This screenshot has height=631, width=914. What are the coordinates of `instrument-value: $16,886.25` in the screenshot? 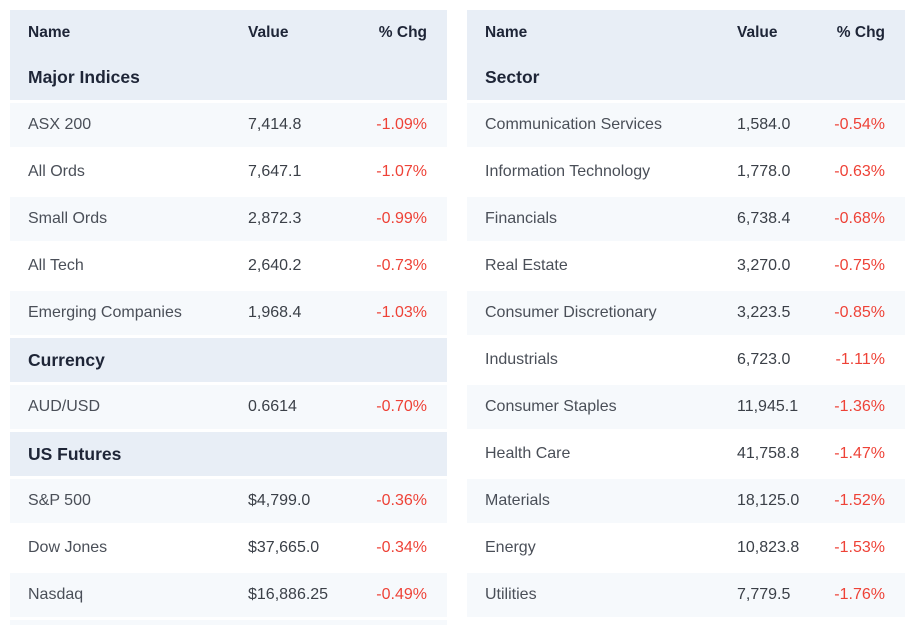 It's located at (288, 594).